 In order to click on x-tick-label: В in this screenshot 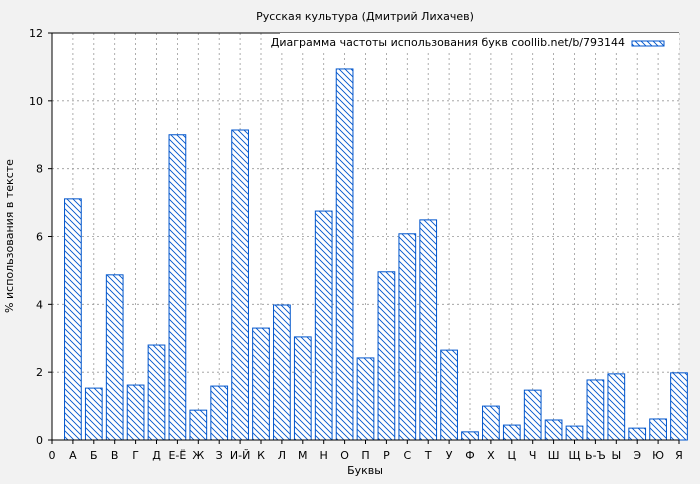, I will do `click(115, 455)`.